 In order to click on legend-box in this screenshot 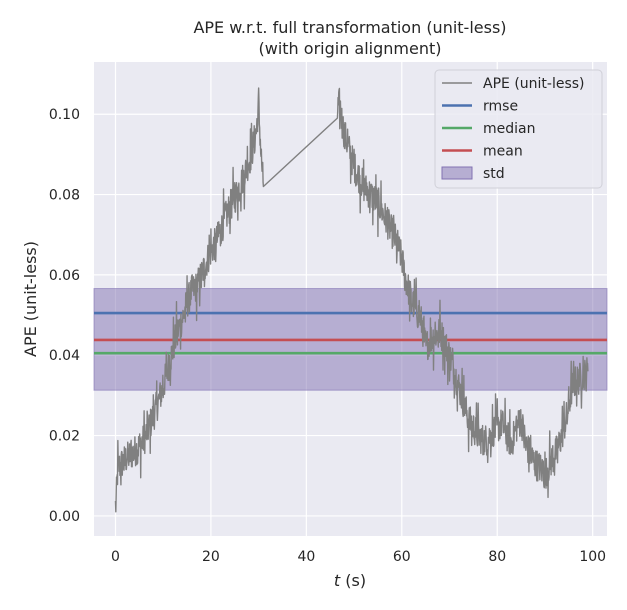, I will do `click(518, 129)`.